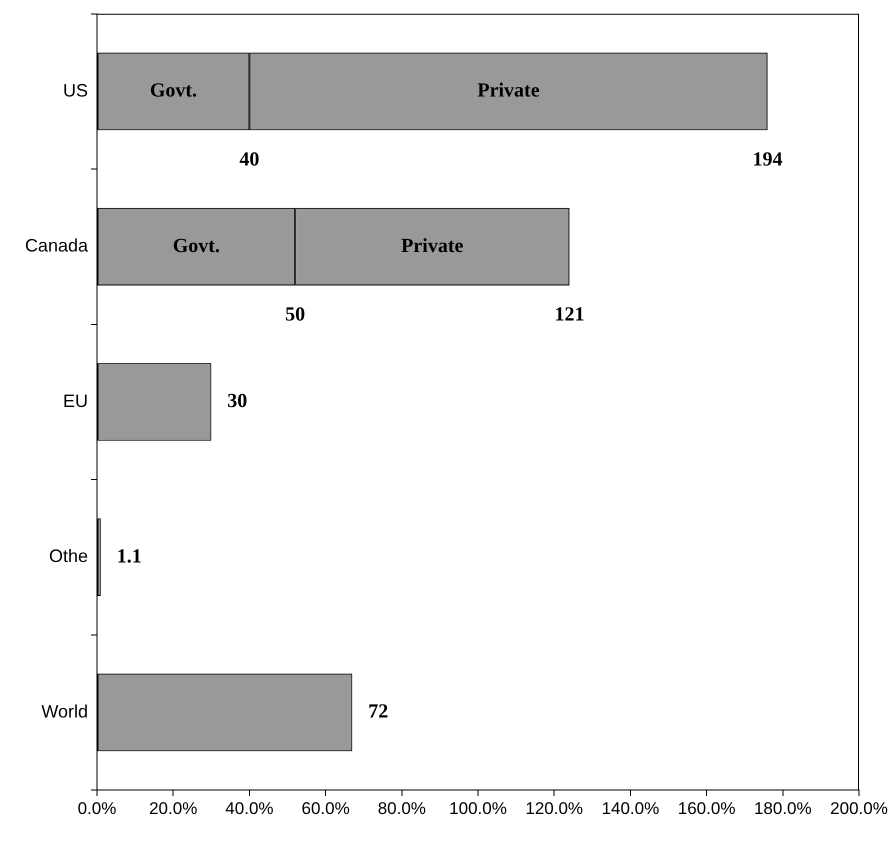 This screenshot has height=856, width=896. What do you see at coordinates (64, 711) in the screenshot?
I see `y-tick-label: World` at bounding box center [64, 711].